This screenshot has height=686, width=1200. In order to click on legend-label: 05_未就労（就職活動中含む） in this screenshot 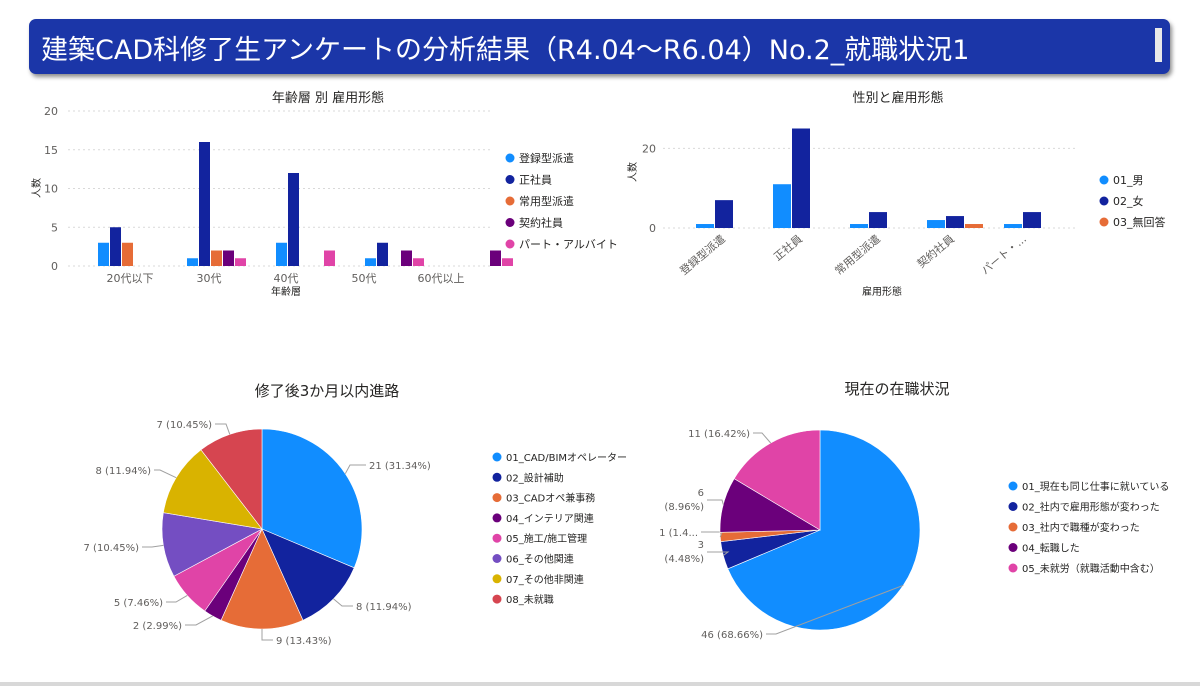, I will do `click(1091, 568)`.